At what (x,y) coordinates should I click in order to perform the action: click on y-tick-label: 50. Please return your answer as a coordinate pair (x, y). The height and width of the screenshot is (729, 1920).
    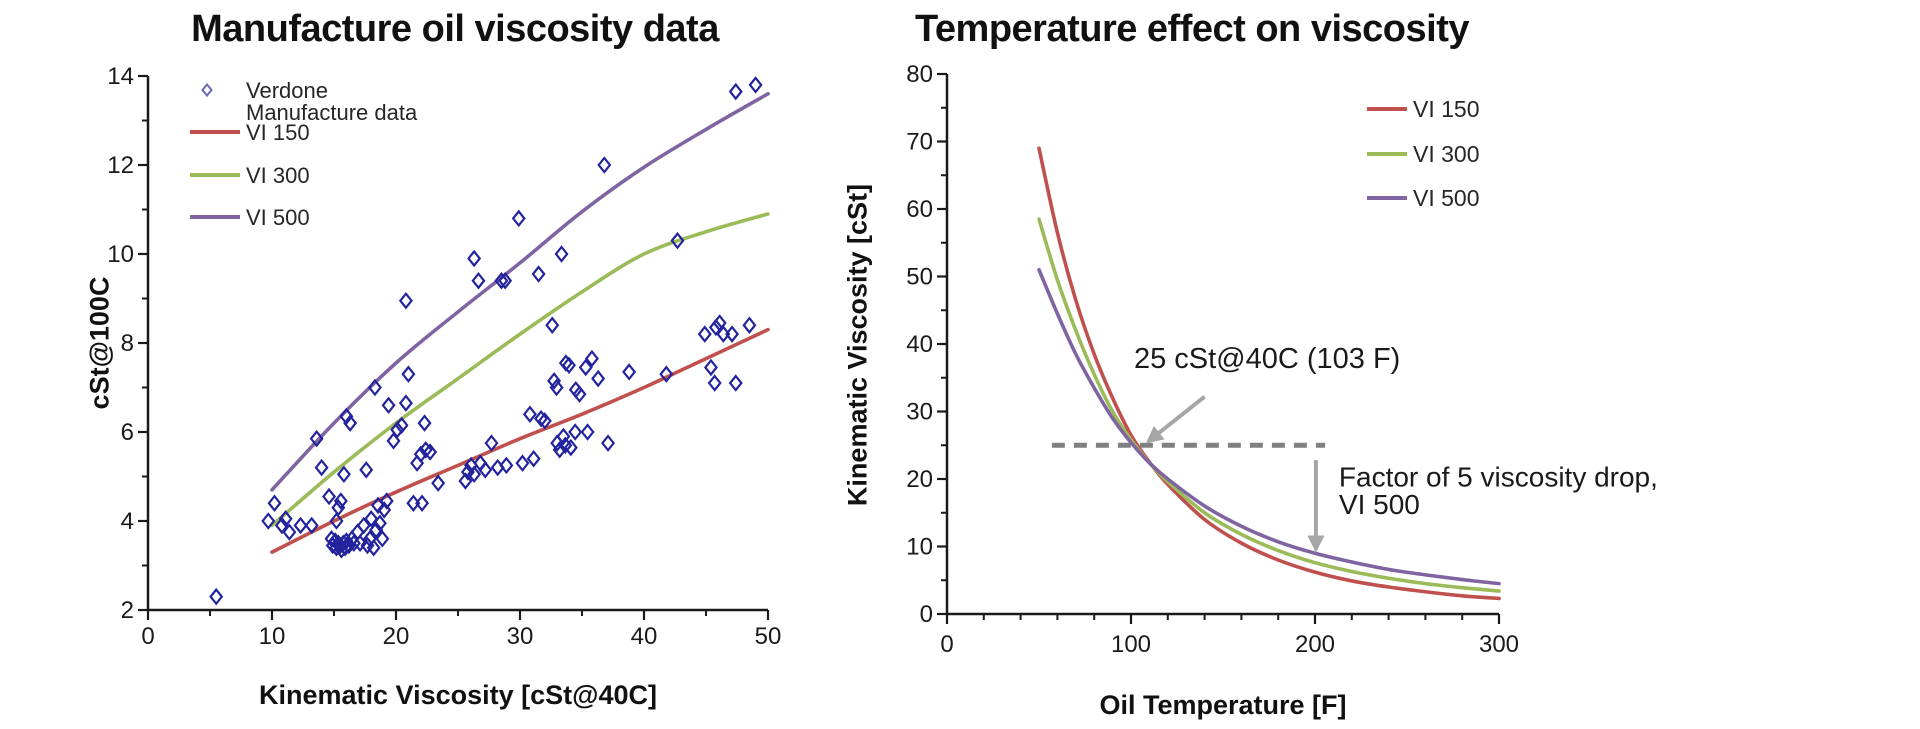
    Looking at the image, I should click on (919, 277).